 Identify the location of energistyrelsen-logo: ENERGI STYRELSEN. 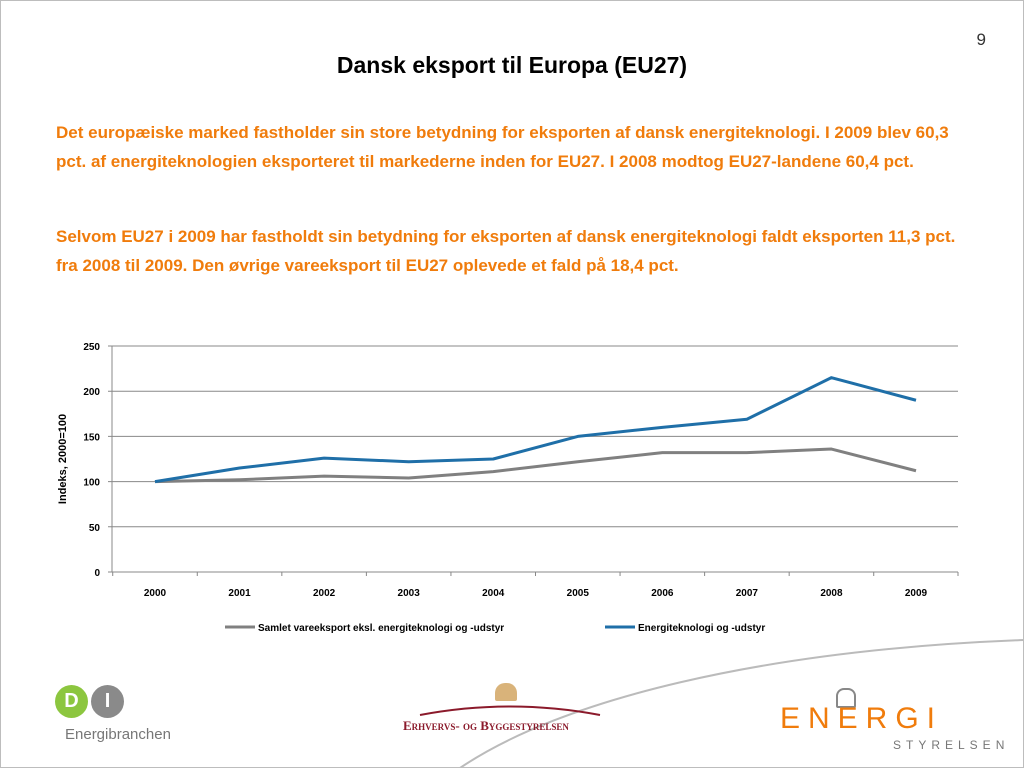
(892, 723).